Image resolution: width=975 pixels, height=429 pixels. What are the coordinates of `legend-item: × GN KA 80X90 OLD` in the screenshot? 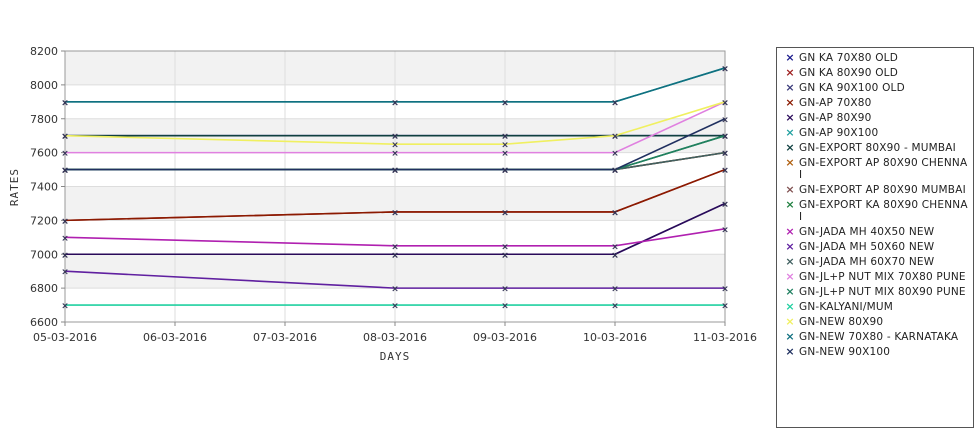 It's located at (875, 73).